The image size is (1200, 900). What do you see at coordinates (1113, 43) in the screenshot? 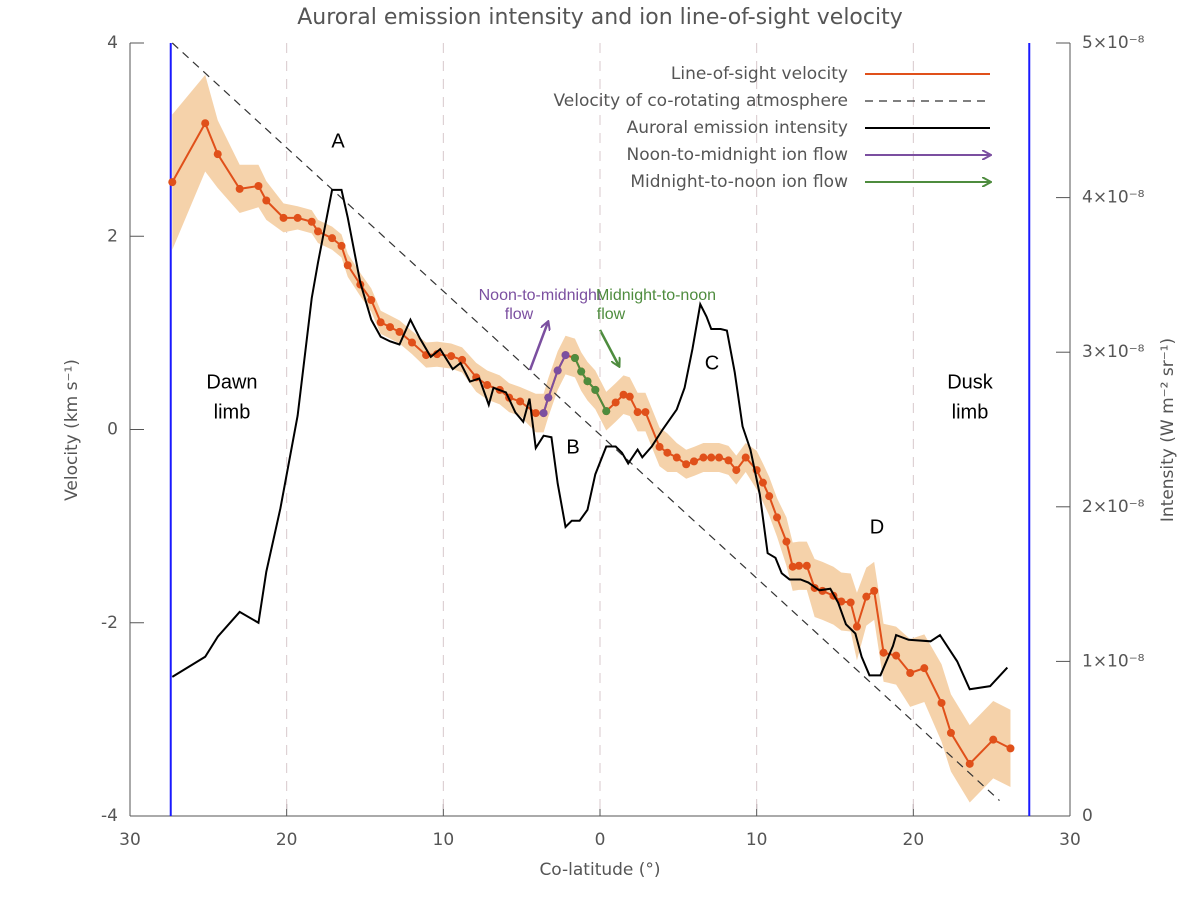
I see `y2-tick-label: 5×10⁻⁸` at bounding box center [1113, 43].